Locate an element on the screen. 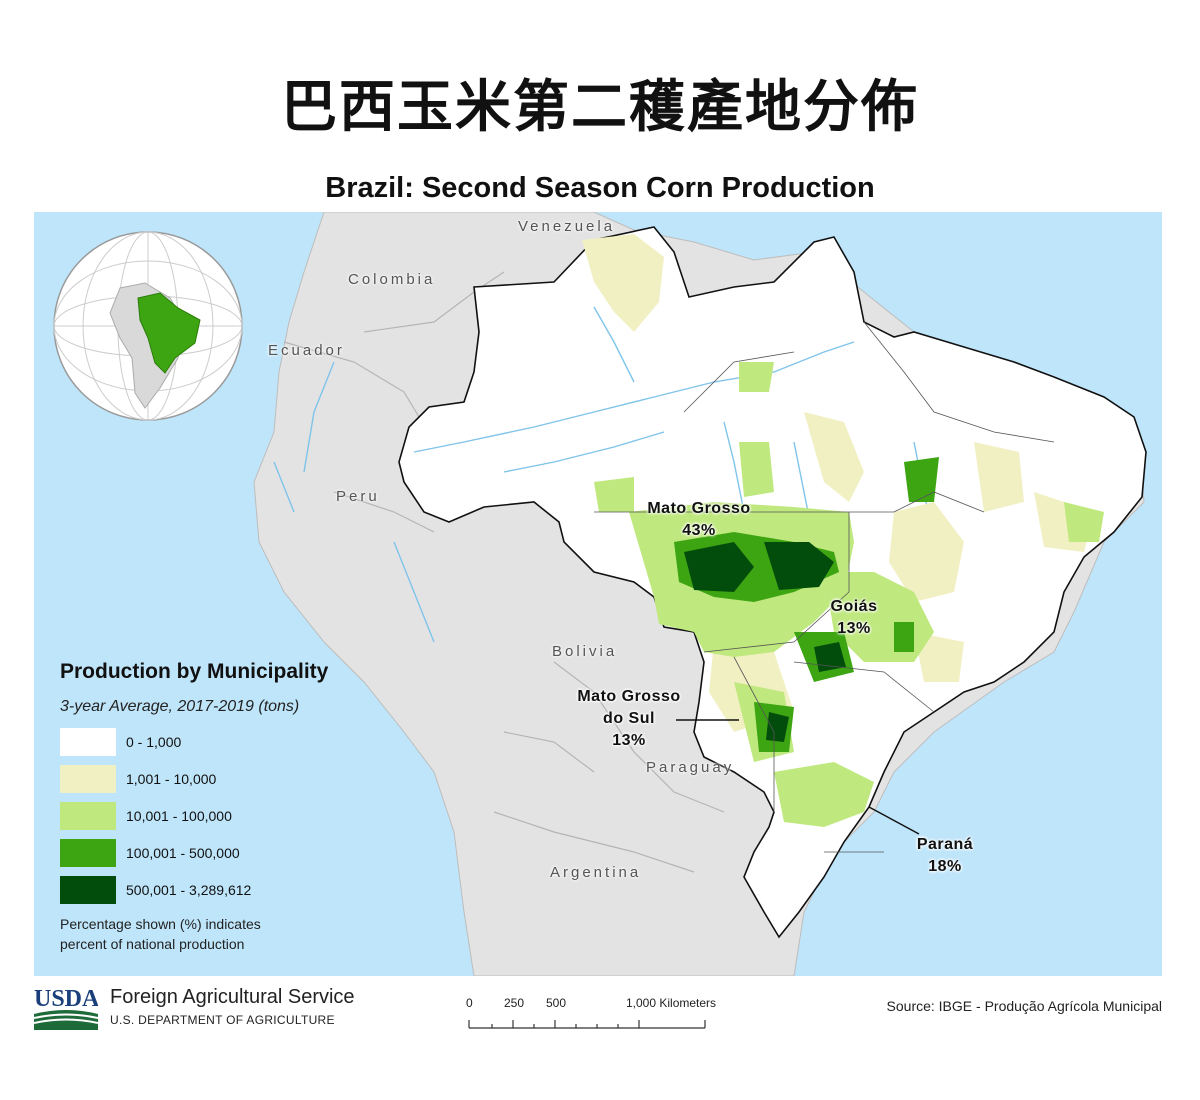  scale-bar: 0 250 500 1,000 Kilometers is located at coordinates (606, 1016).